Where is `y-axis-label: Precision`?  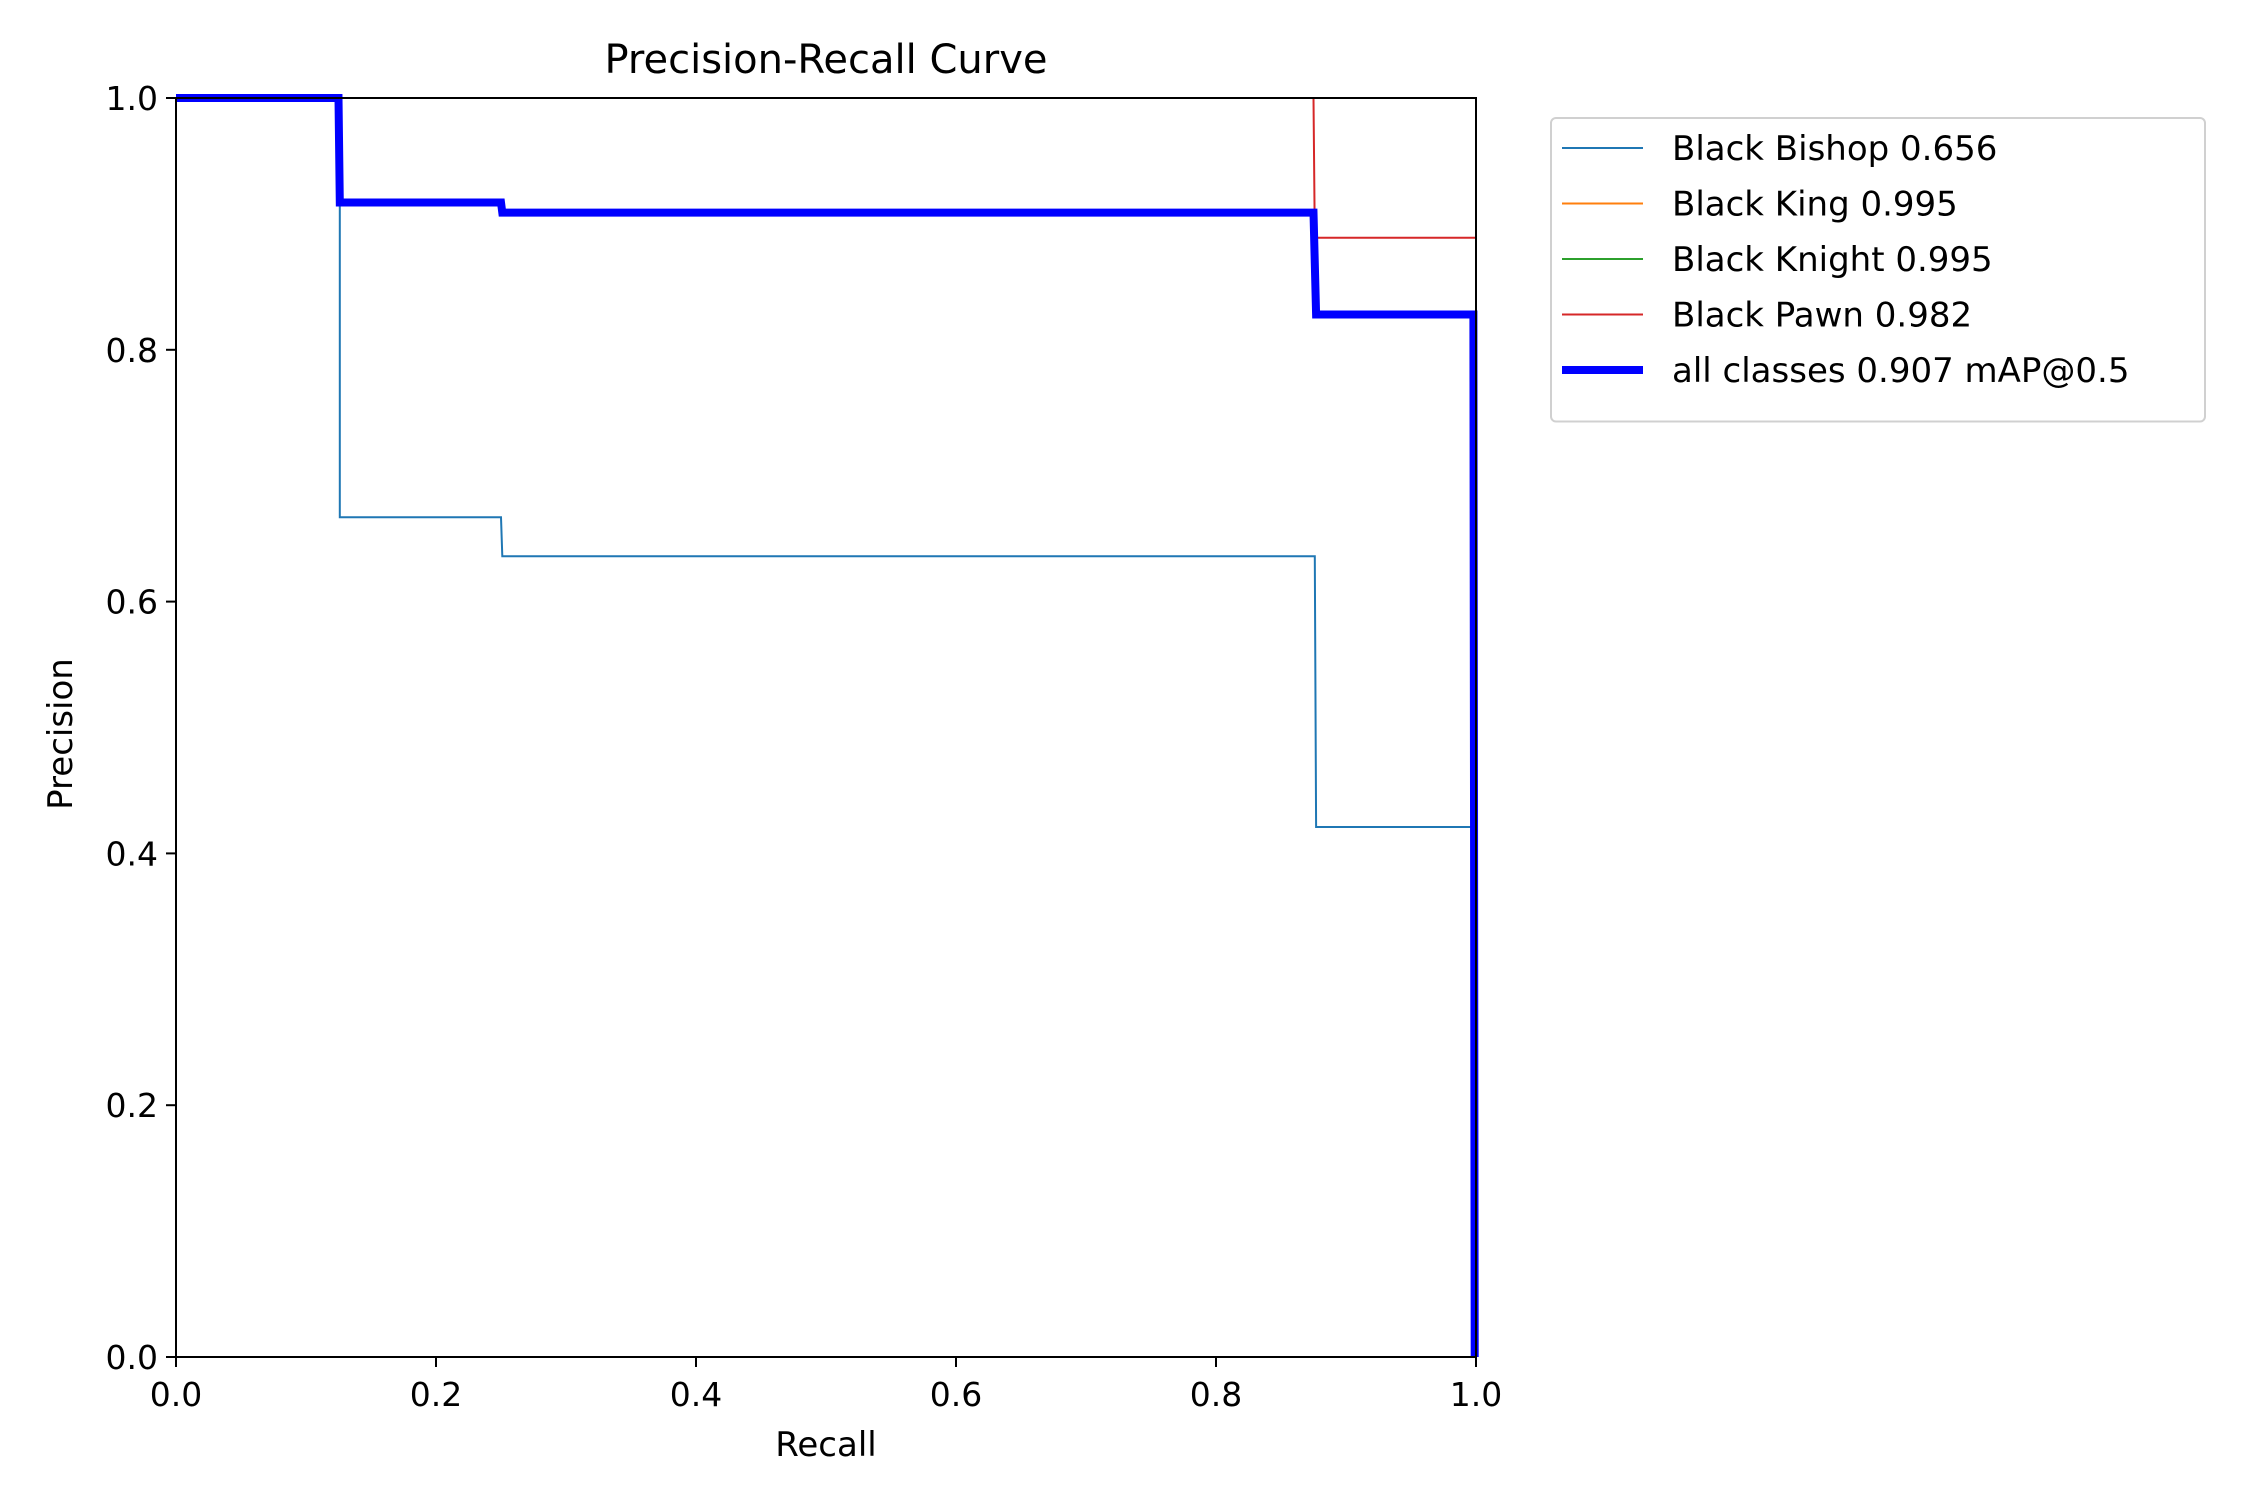
y-axis-label: Precision is located at coordinates (61, 734).